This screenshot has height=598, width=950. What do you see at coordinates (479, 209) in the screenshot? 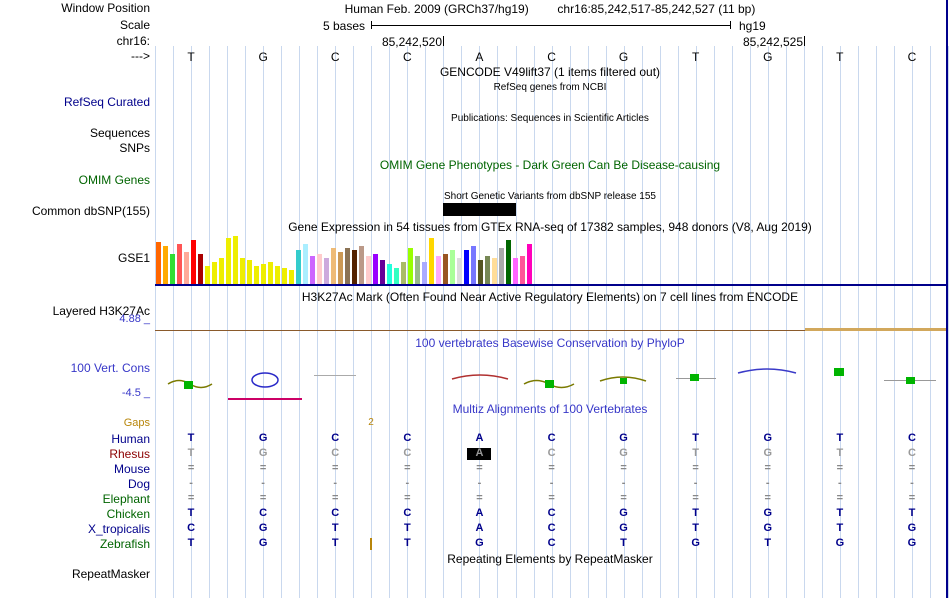
I see `dbsnp-variant-box` at bounding box center [479, 209].